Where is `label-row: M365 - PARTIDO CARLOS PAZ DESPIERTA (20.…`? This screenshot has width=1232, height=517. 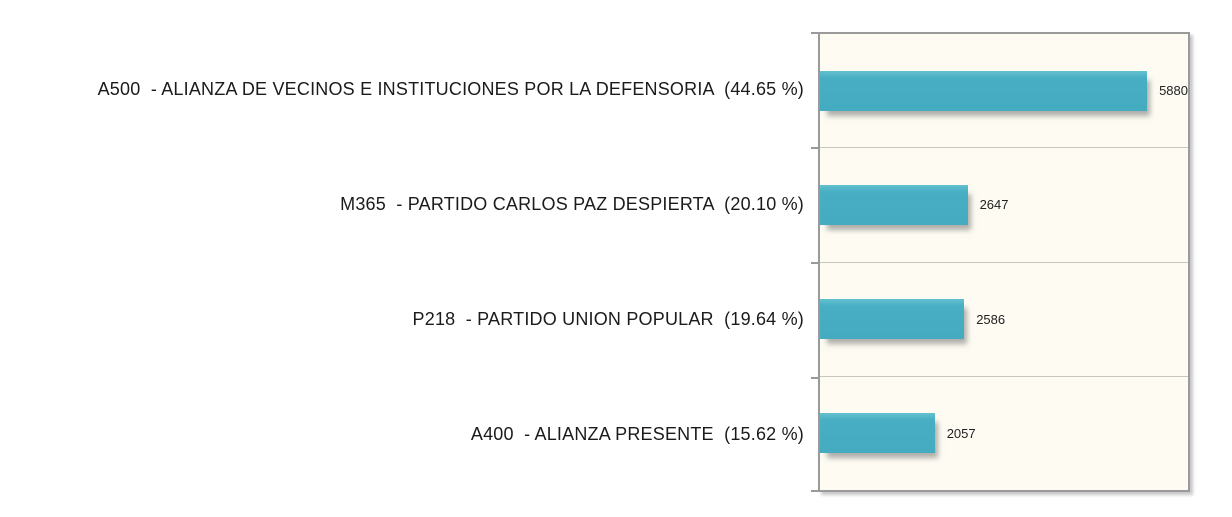 label-row: M365 - PARTIDO CARLOS PAZ DESPIERTA (20.… is located at coordinates (409, 204).